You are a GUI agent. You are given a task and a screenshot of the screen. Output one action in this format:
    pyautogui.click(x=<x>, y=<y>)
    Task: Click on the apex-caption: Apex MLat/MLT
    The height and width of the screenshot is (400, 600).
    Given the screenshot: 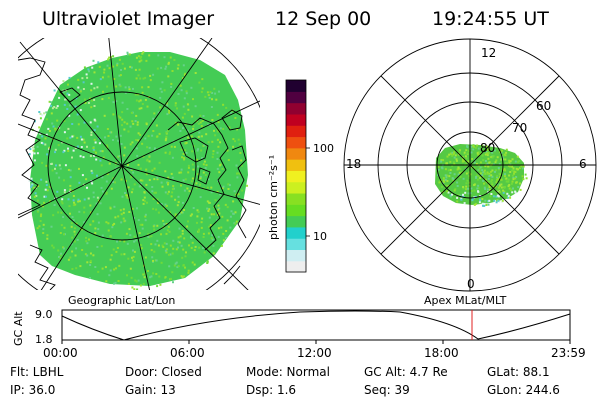 What is the action you would take?
    pyautogui.click(x=465, y=300)
    